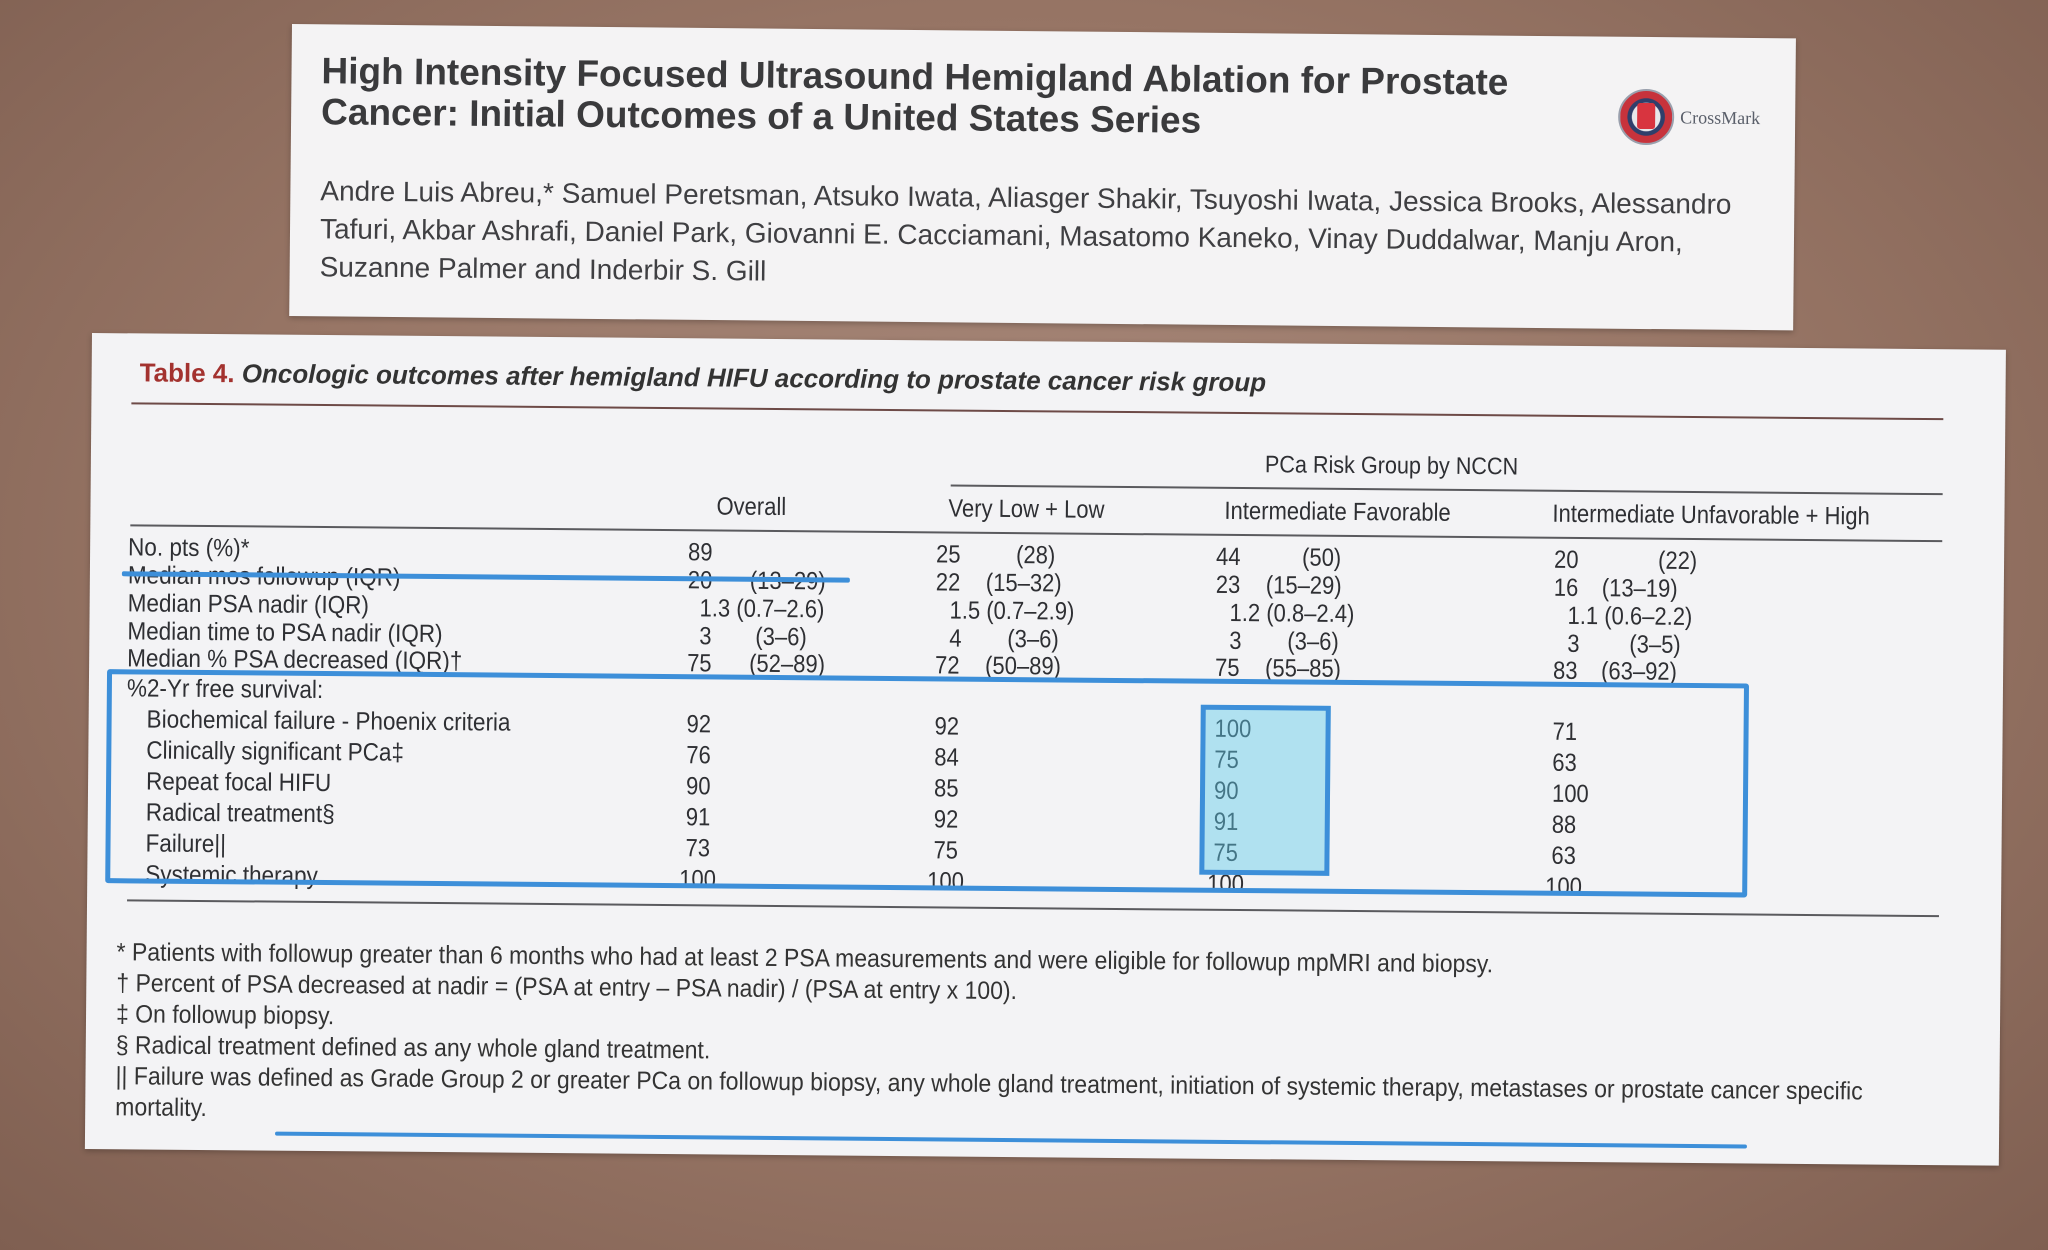 The image size is (2048, 1250). I want to click on highlight-box-survival, so click(927, 783).